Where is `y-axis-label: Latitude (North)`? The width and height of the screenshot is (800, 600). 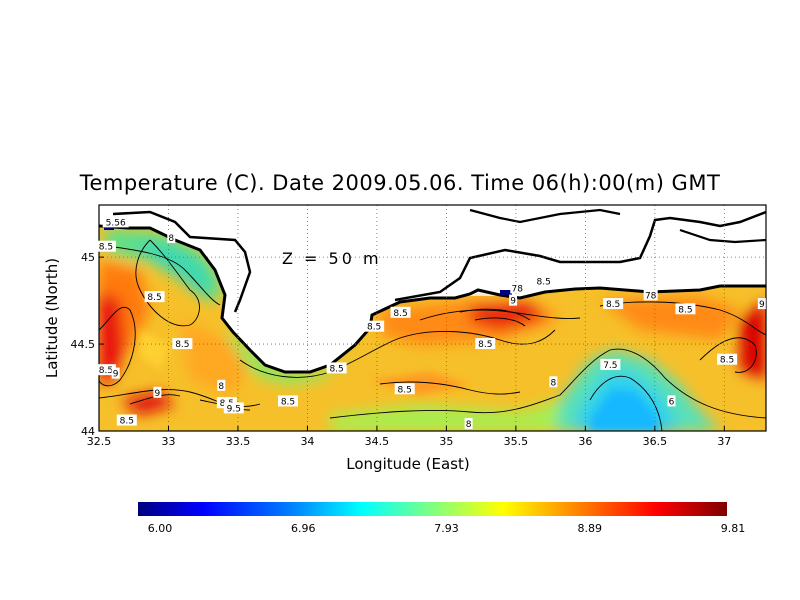 y-axis-label: Latitude (North) is located at coordinates (52, 318).